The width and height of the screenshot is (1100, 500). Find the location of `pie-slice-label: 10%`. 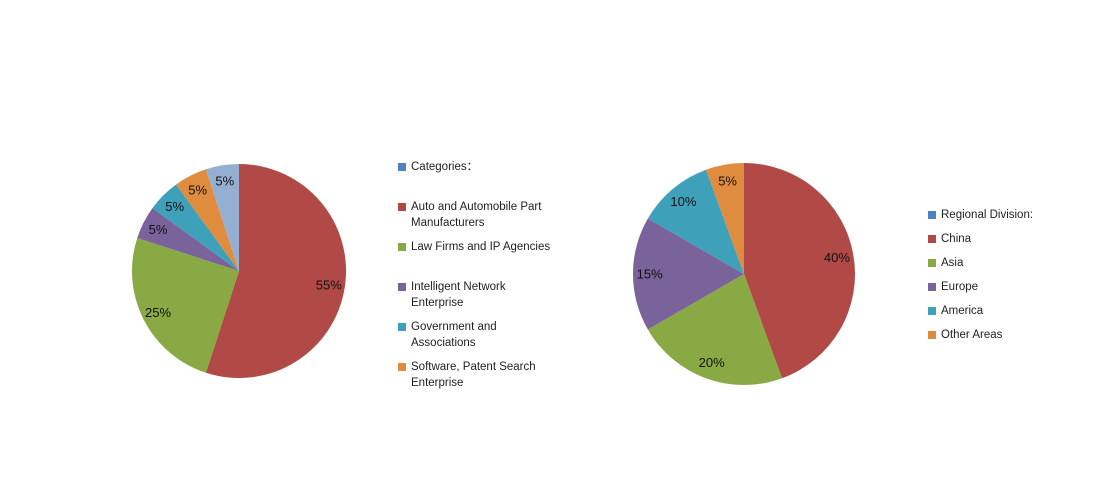

pie-slice-label: 10% is located at coordinates (683, 201).